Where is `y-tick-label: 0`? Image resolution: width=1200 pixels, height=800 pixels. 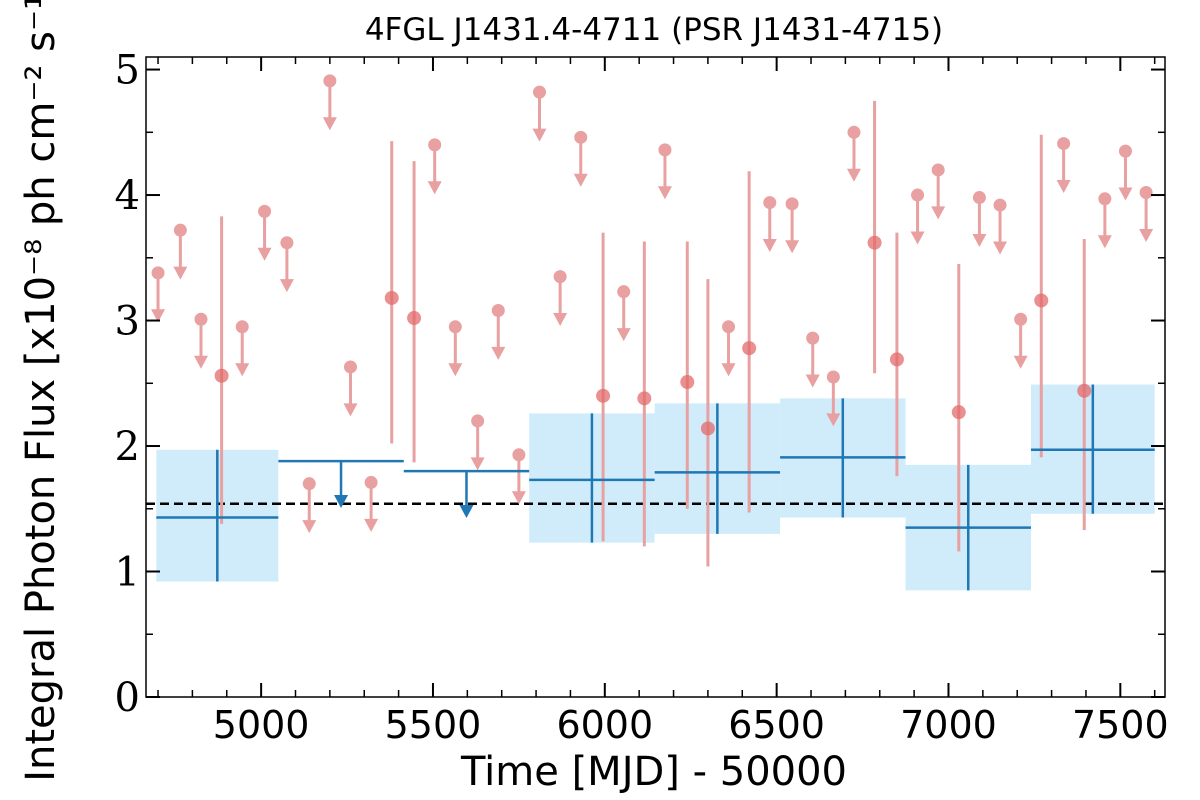 y-tick-label: 0 is located at coordinates (127, 698).